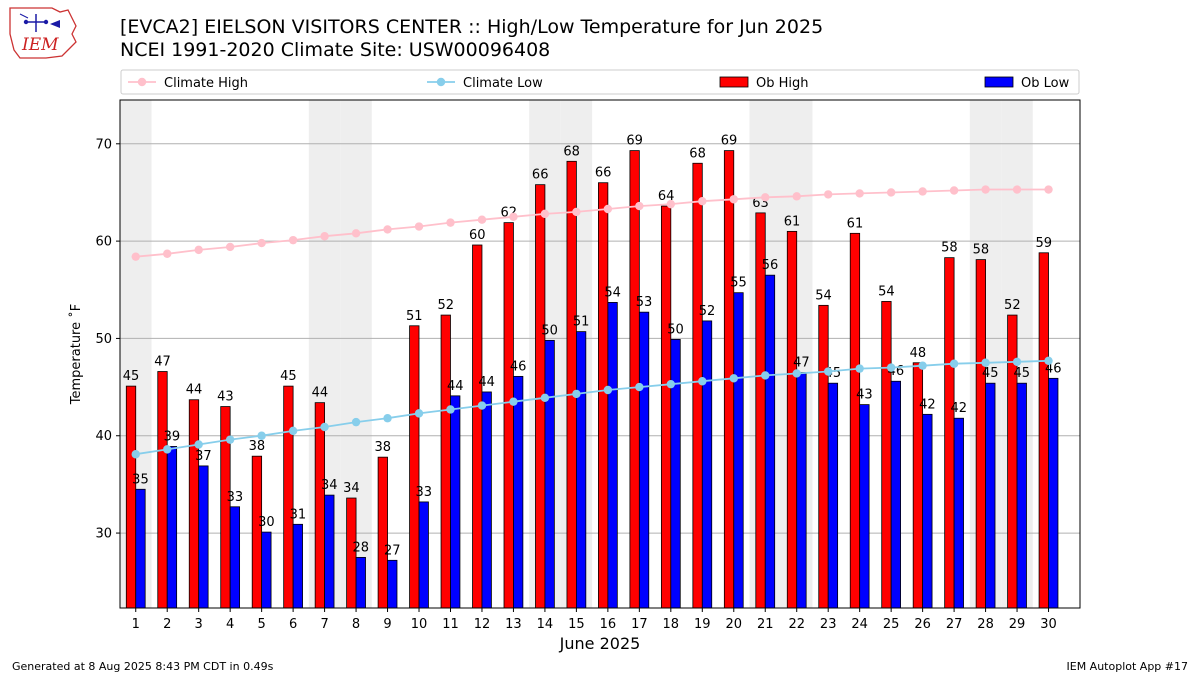 The width and height of the screenshot is (1200, 675). I want to click on ob-low-data-label: 53, so click(644, 302).